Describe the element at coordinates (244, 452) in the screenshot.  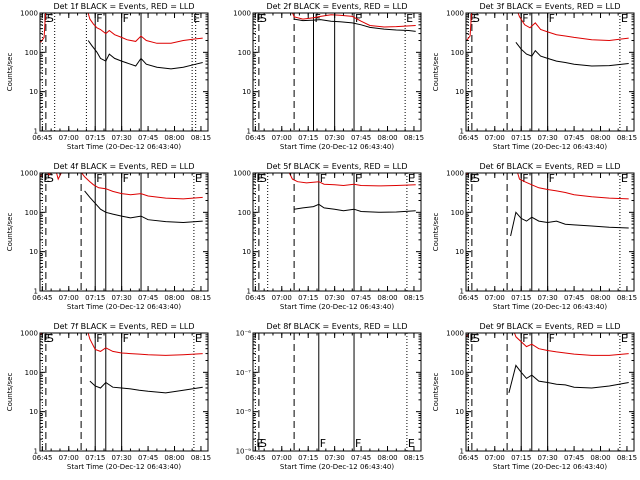
I see `y-tick-label: 10⁻⁹` at that location.